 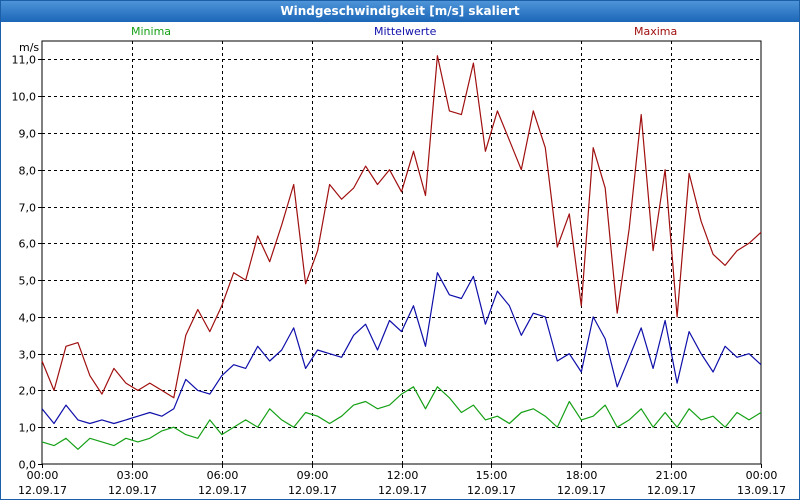 What do you see at coordinates (223, 475) in the screenshot?
I see `x-tick-label-time: 06:00` at bounding box center [223, 475].